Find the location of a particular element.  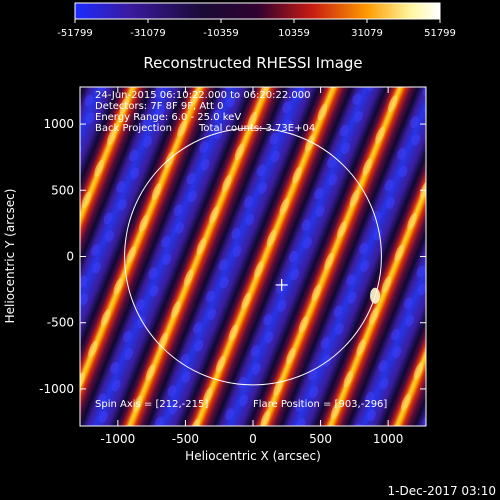

spin-axis-marker-icon is located at coordinates (281, 284).